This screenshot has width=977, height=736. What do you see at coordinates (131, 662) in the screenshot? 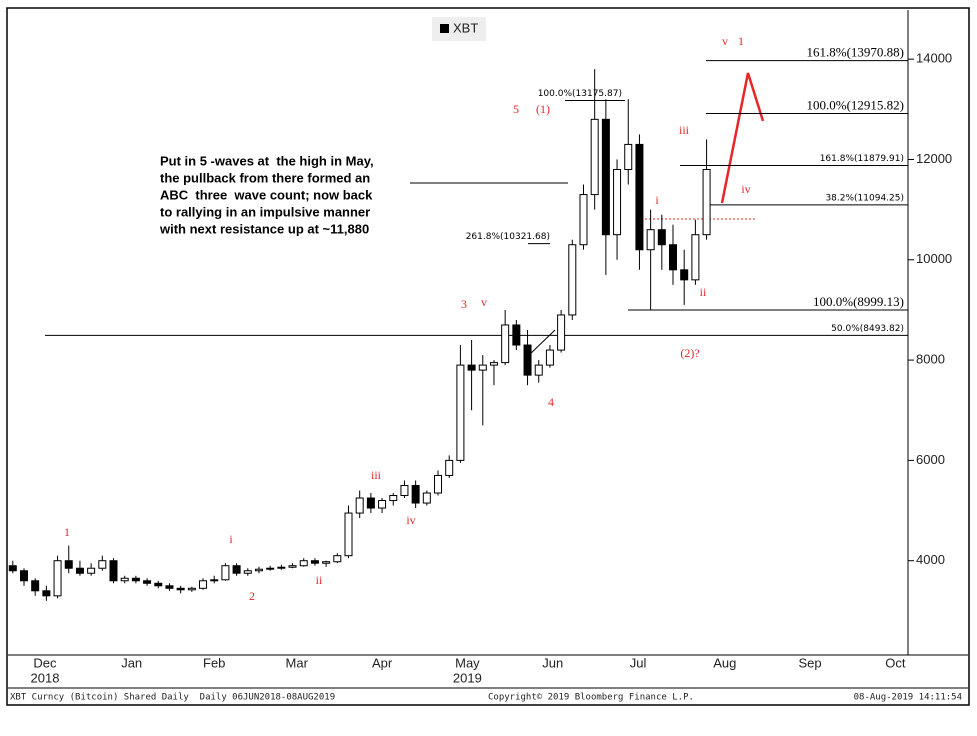
I see `x-tick-label: Jan` at bounding box center [131, 662].